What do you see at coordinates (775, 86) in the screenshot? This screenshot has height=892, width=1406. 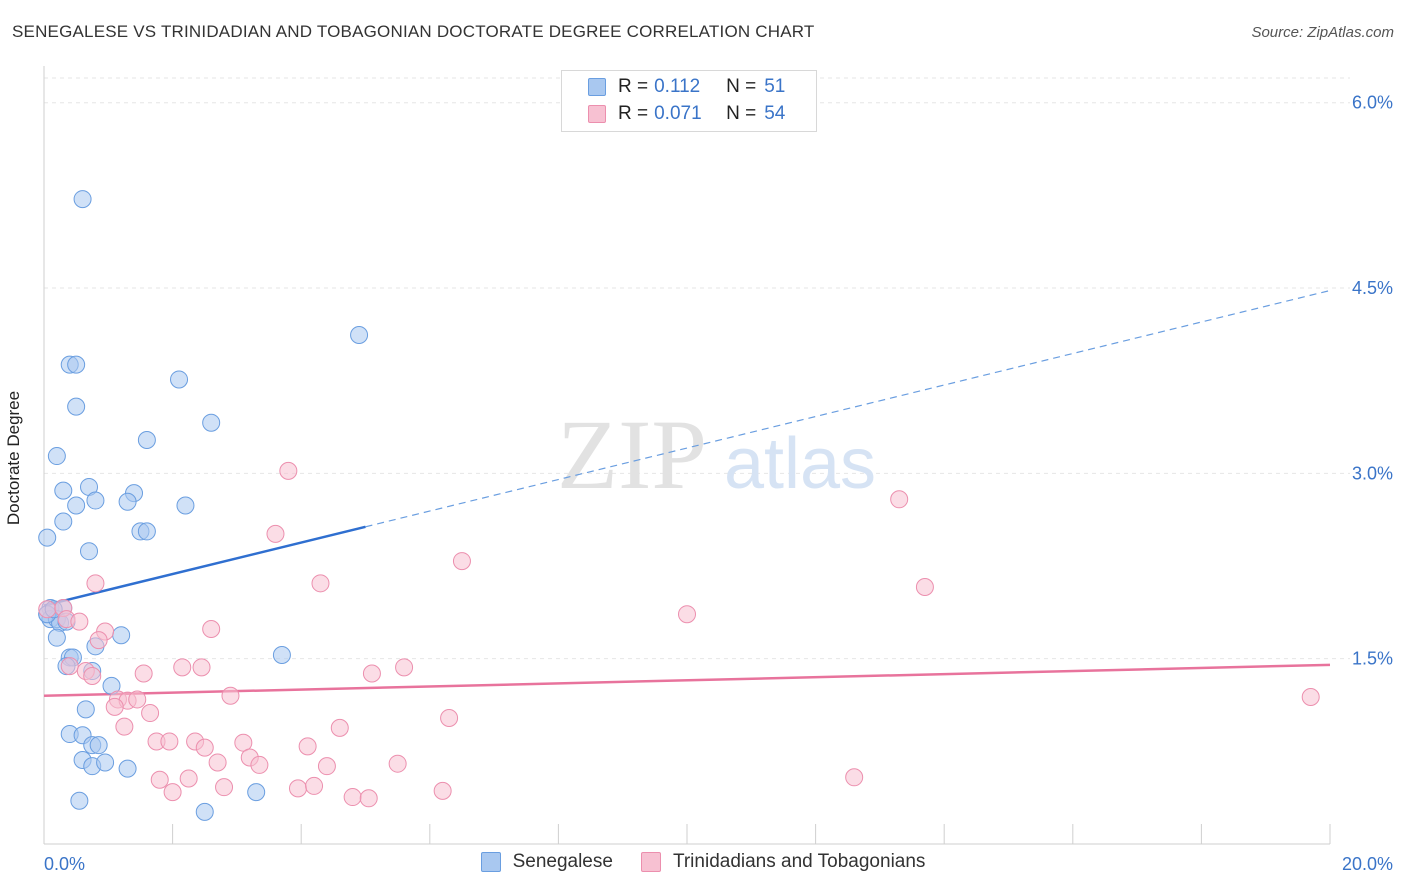 I see `legend-n-value: 51` at bounding box center [775, 86].